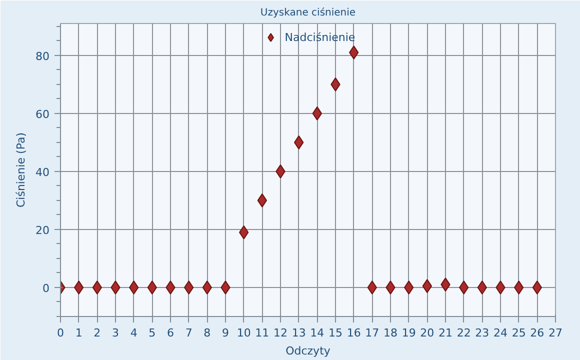 The height and width of the screenshot is (360, 580). What do you see at coordinates (43, 230) in the screenshot?
I see `y-tick-label: 20` at bounding box center [43, 230].